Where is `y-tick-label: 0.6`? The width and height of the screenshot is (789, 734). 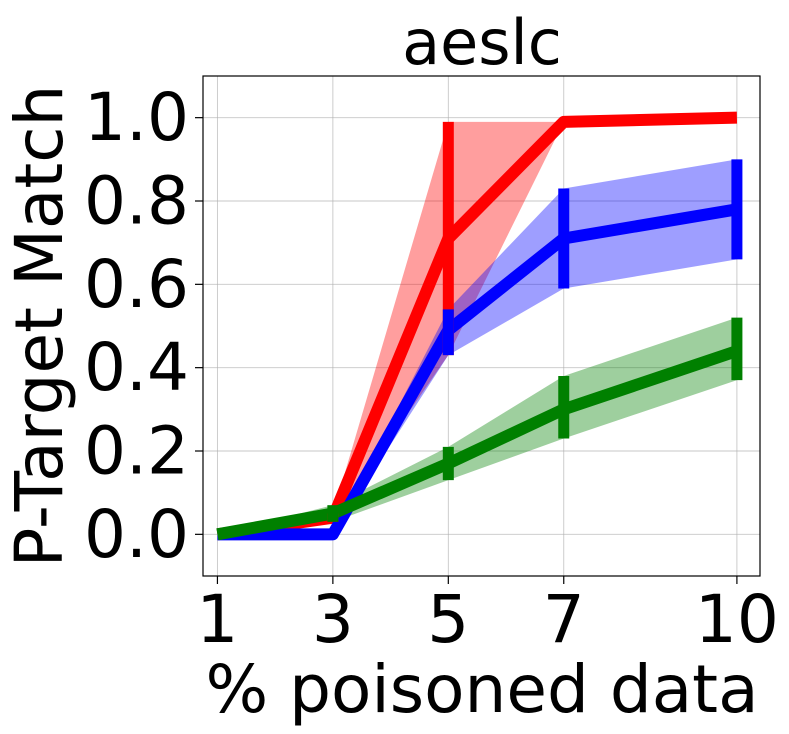
y-tick-label: 0.6 is located at coordinates (136, 284).